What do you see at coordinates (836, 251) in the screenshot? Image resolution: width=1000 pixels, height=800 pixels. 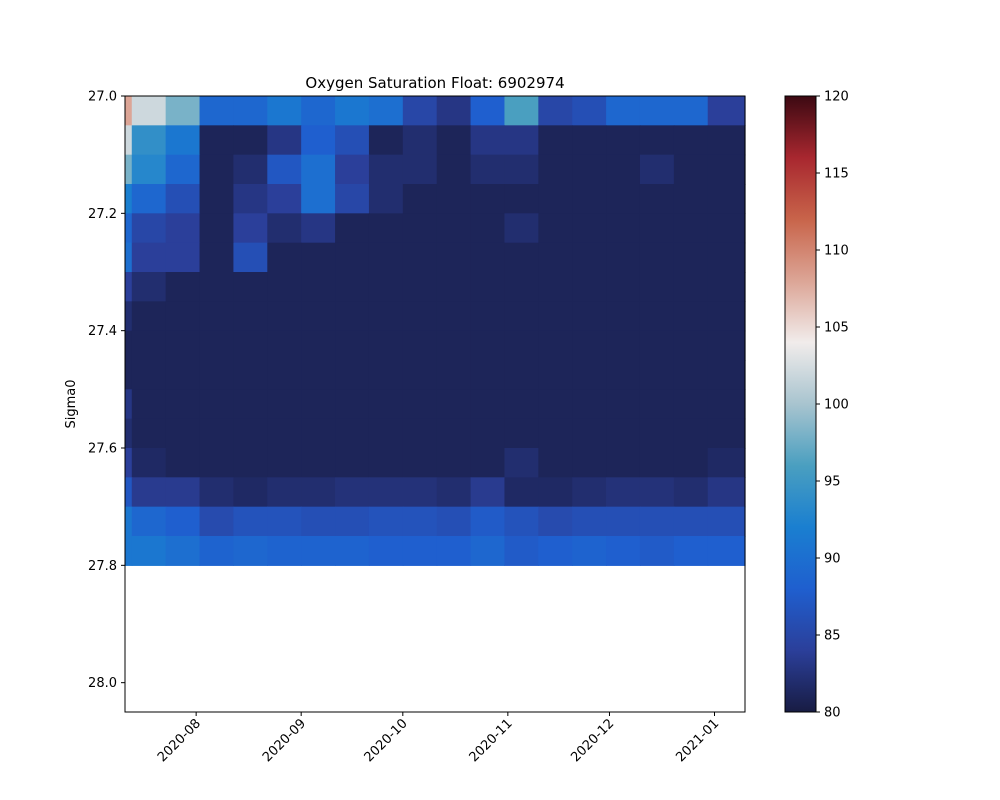 I see `colorbar-tick-label: 110` at bounding box center [836, 251].